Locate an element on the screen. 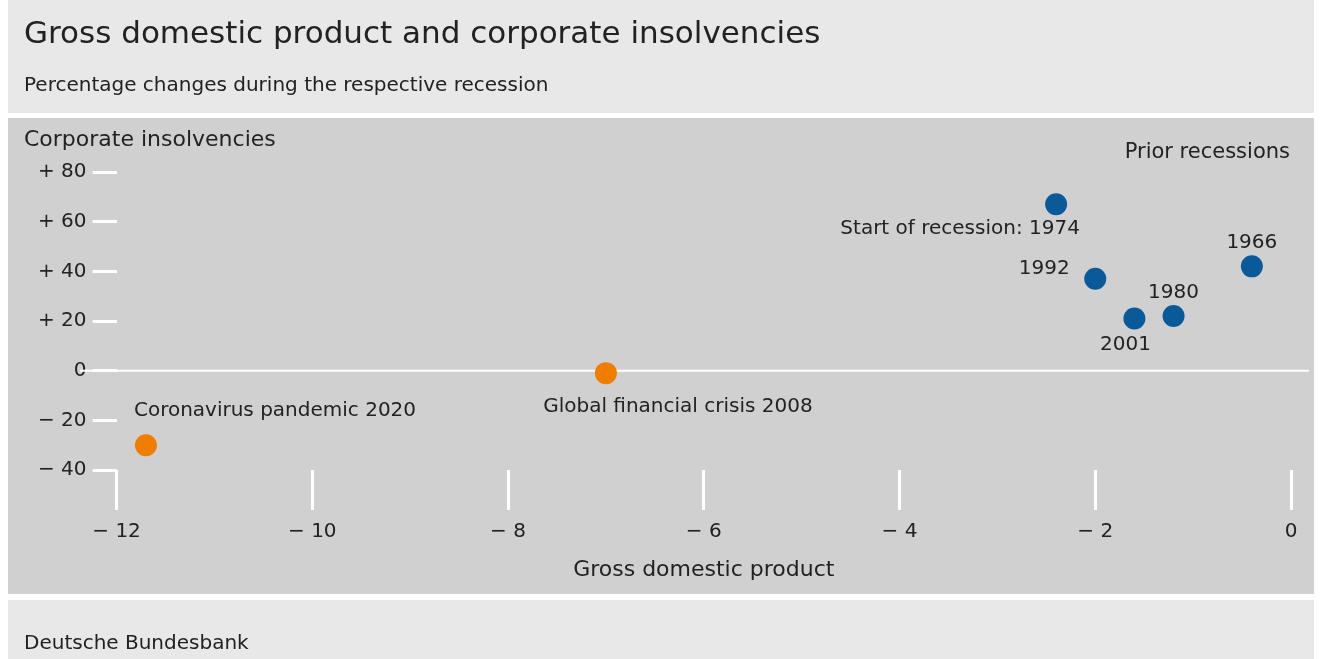 Image resolution: width=1322 pixels, height=659 pixels. annotation: Coronavirus pandemic 2020 is located at coordinates (275, 409).